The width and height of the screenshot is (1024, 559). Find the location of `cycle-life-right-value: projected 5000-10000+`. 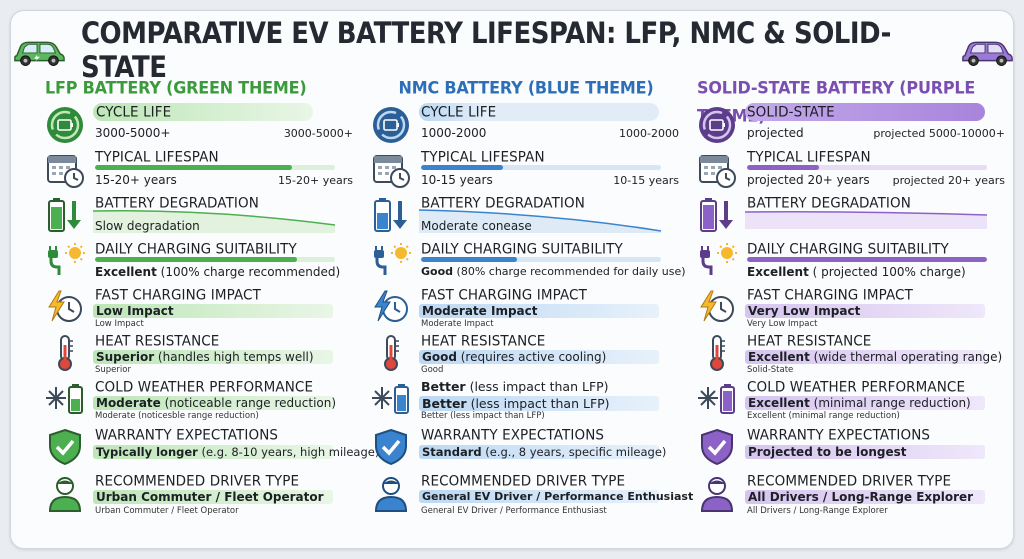

cycle-life-right-value: projected 5000-10000+ is located at coordinates (939, 133).